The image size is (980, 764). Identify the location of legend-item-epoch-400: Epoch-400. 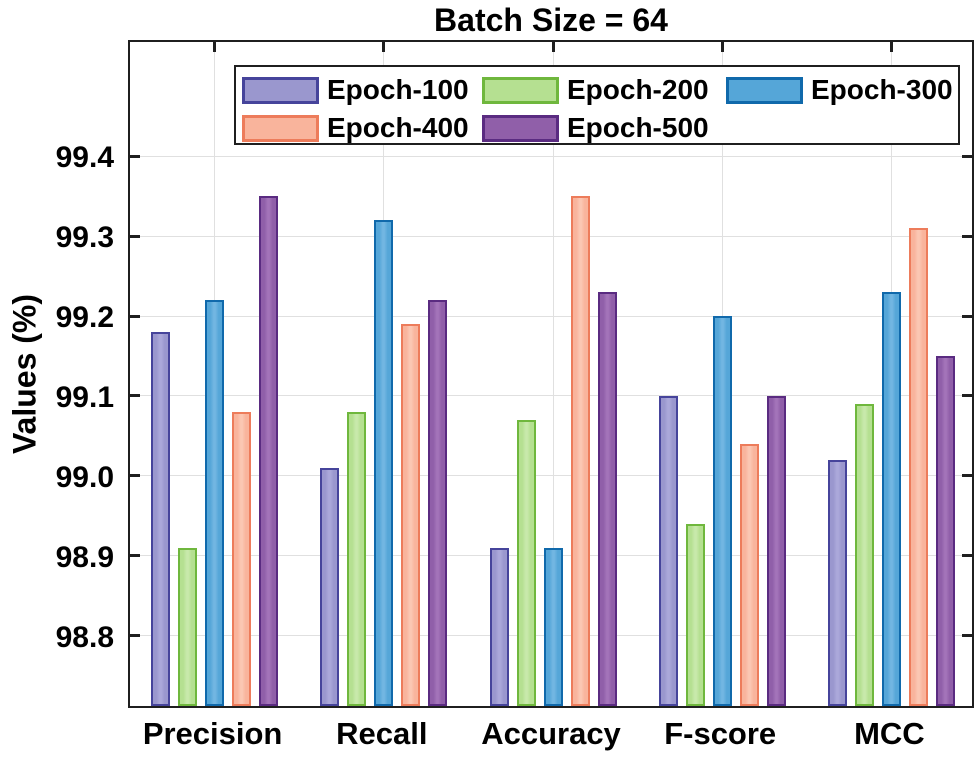
(362, 128).